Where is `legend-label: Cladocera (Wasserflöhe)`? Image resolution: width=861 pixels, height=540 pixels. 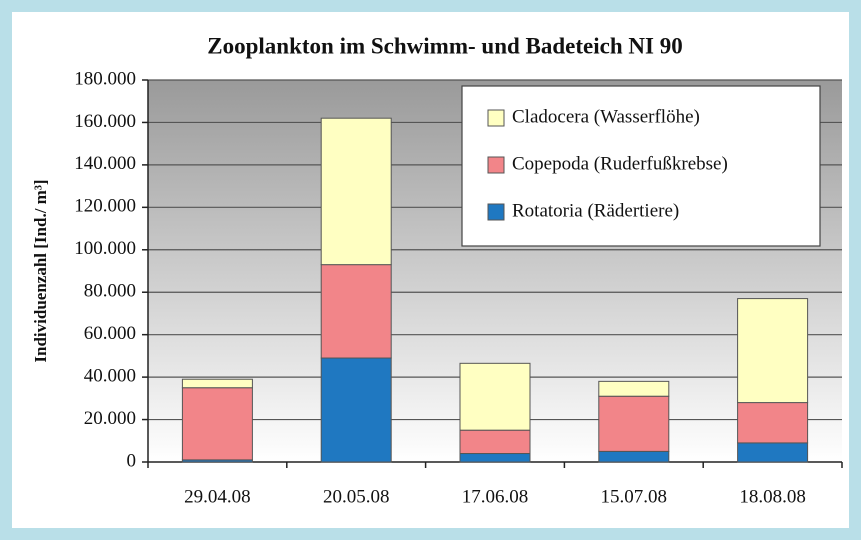
legend-label: Cladocera (Wasserflöhe) is located at coordinates (606, 116).